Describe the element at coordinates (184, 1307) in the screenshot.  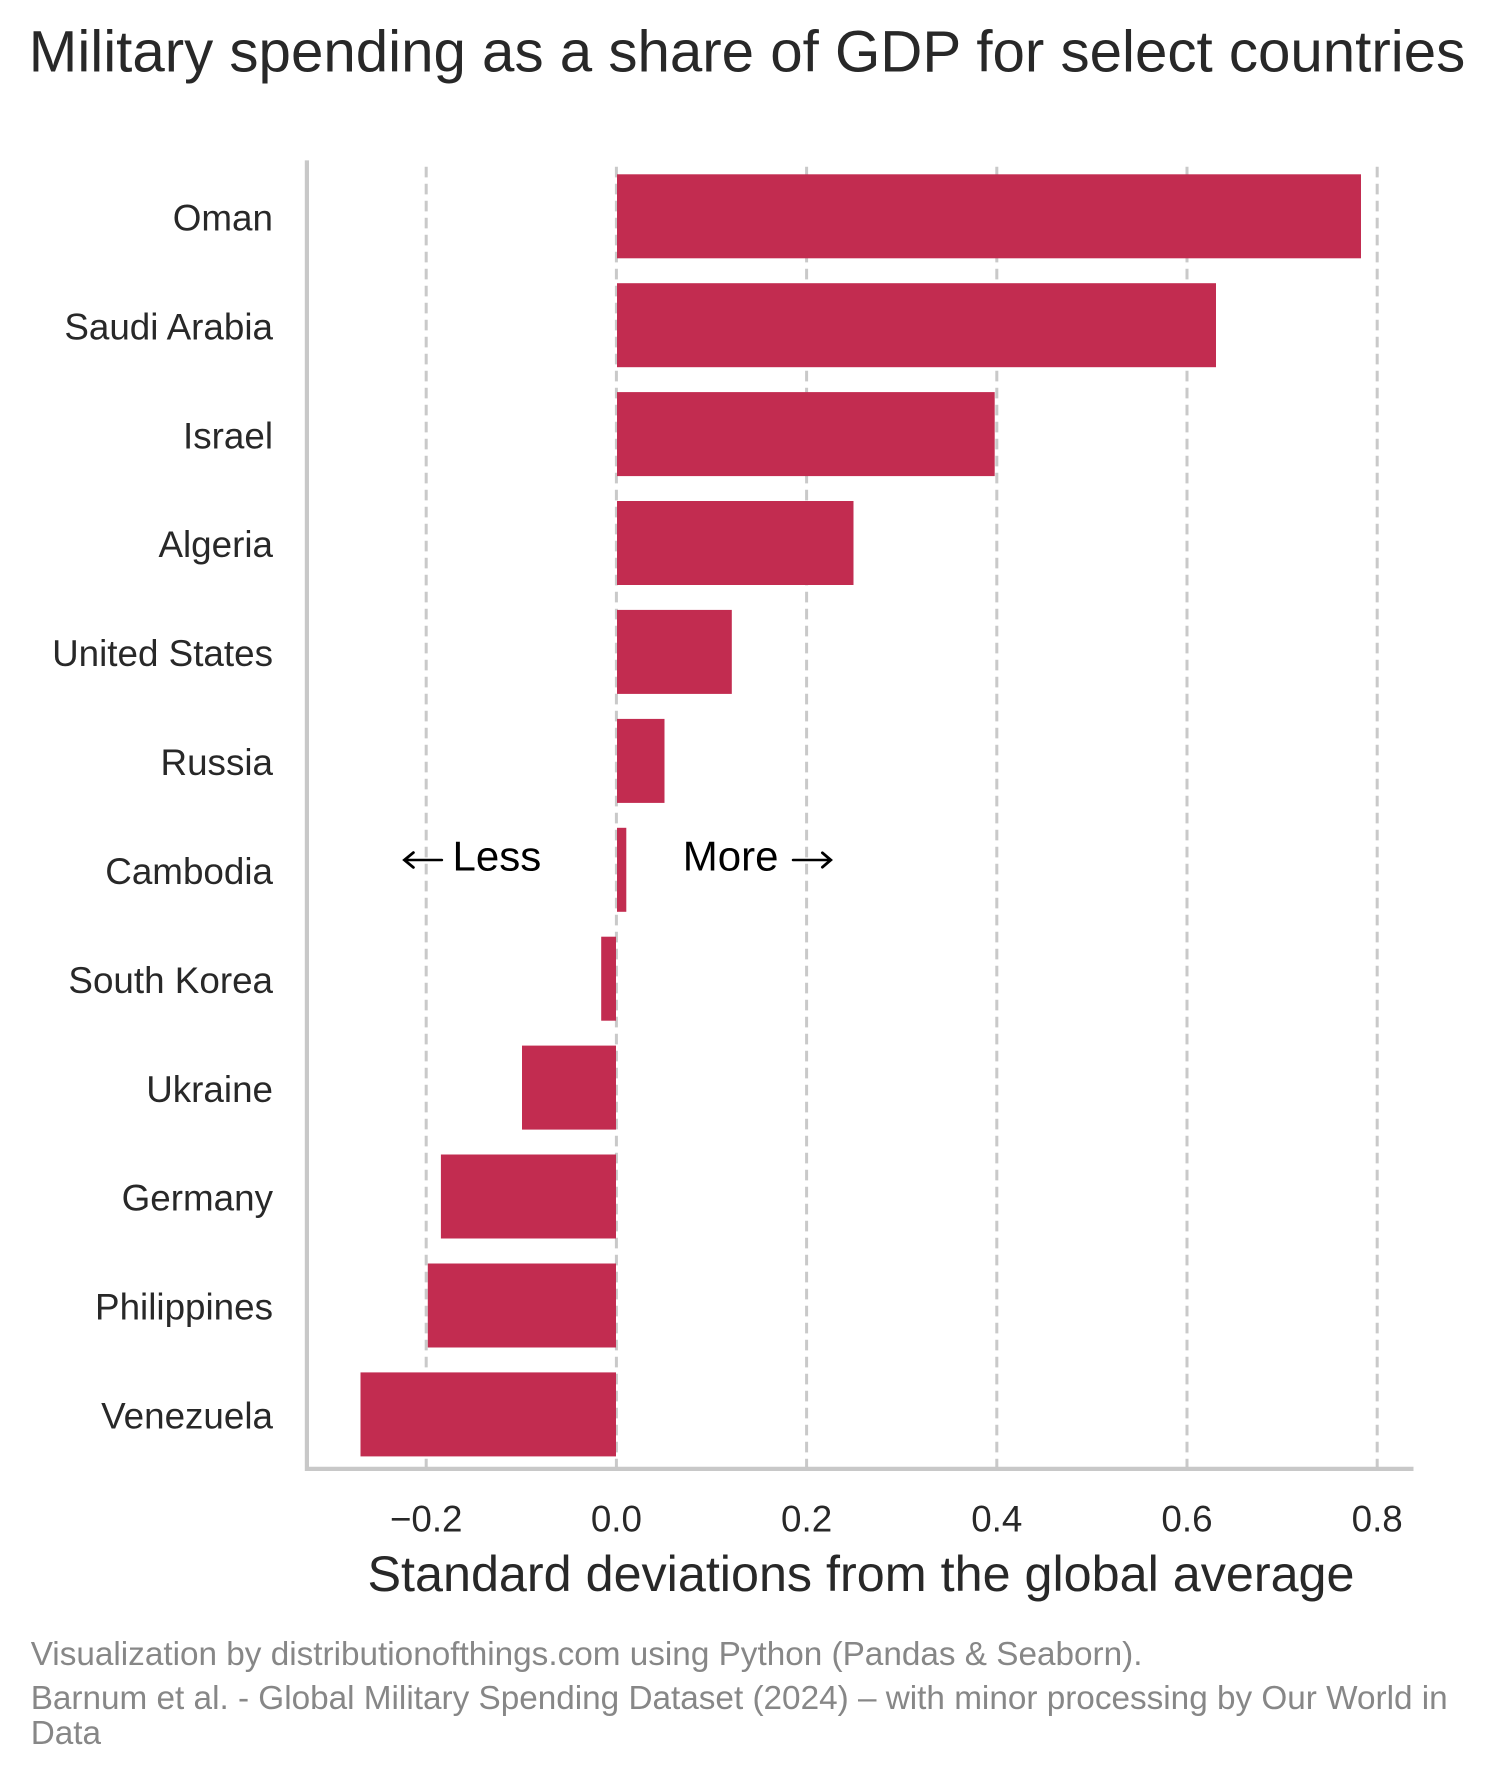
I see `svg-text: Philippines` at that location.